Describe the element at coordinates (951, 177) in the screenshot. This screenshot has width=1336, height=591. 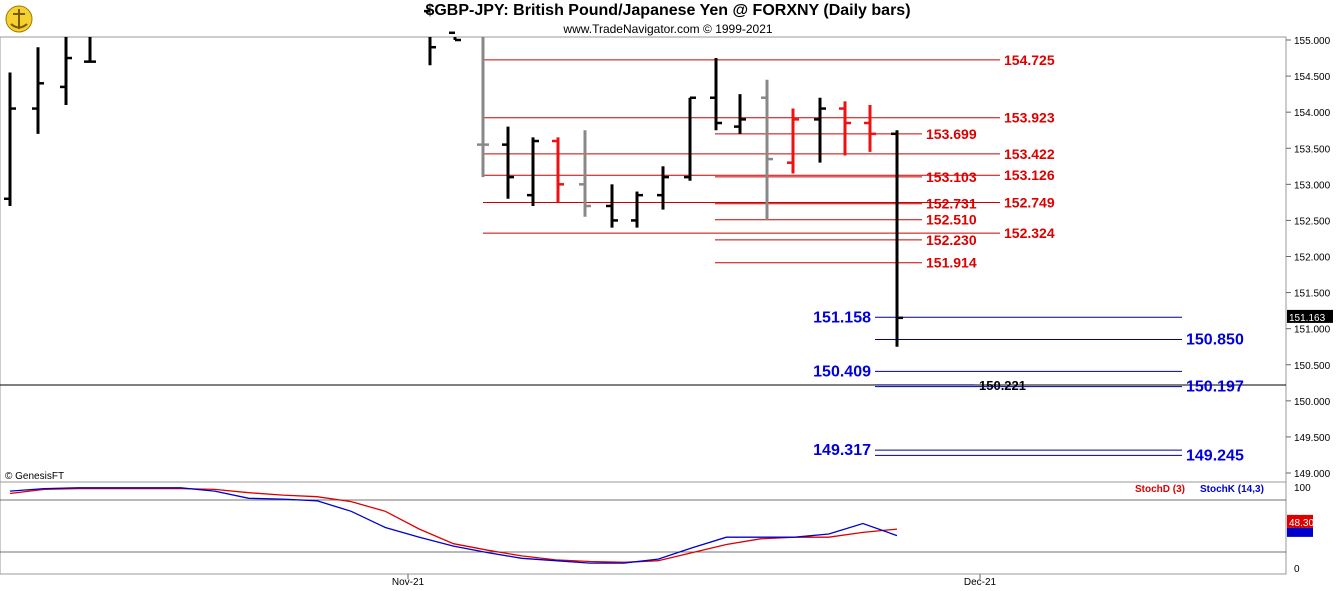
I see `level-label: 153.103` at that location.